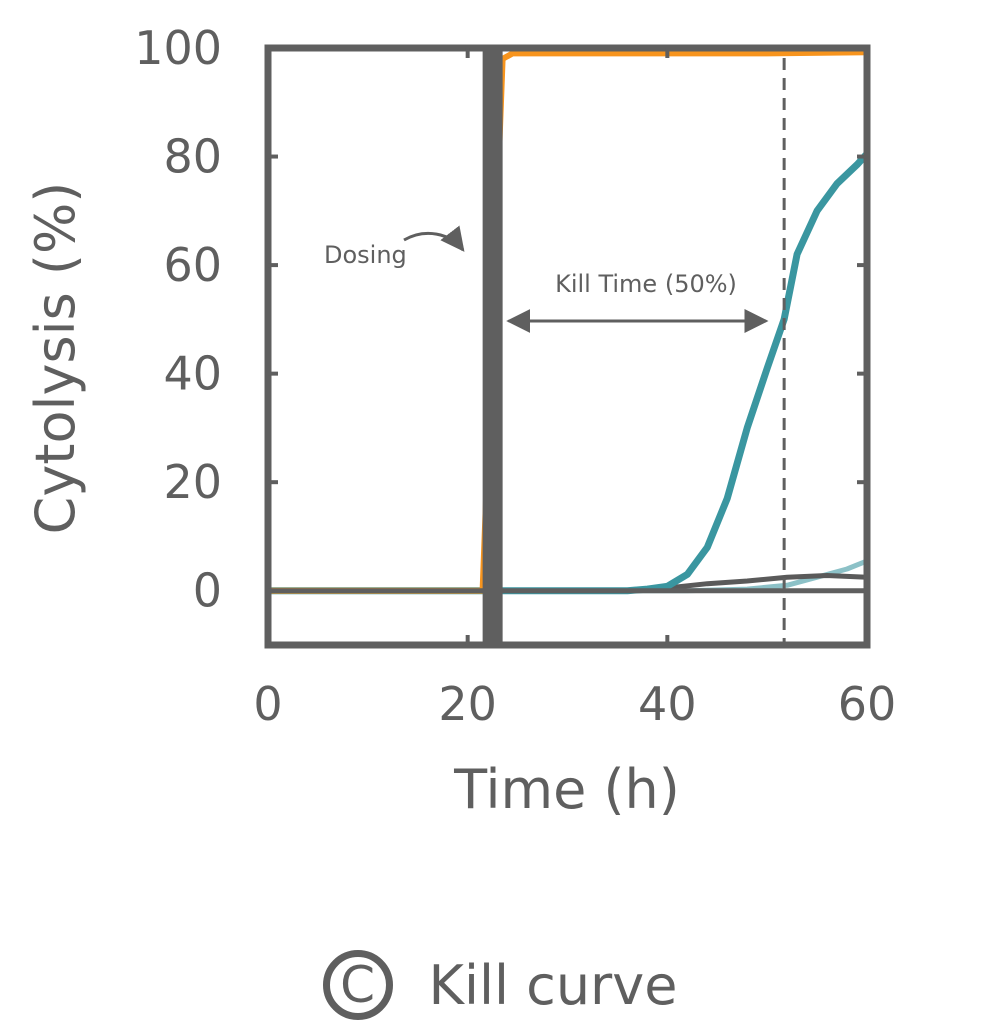 The height and width of the screenshot is (1032, 1000). Describe the element at coordinates (566, 789) in the screenshot. I see `x-axis-title: Time (h)` at that location.